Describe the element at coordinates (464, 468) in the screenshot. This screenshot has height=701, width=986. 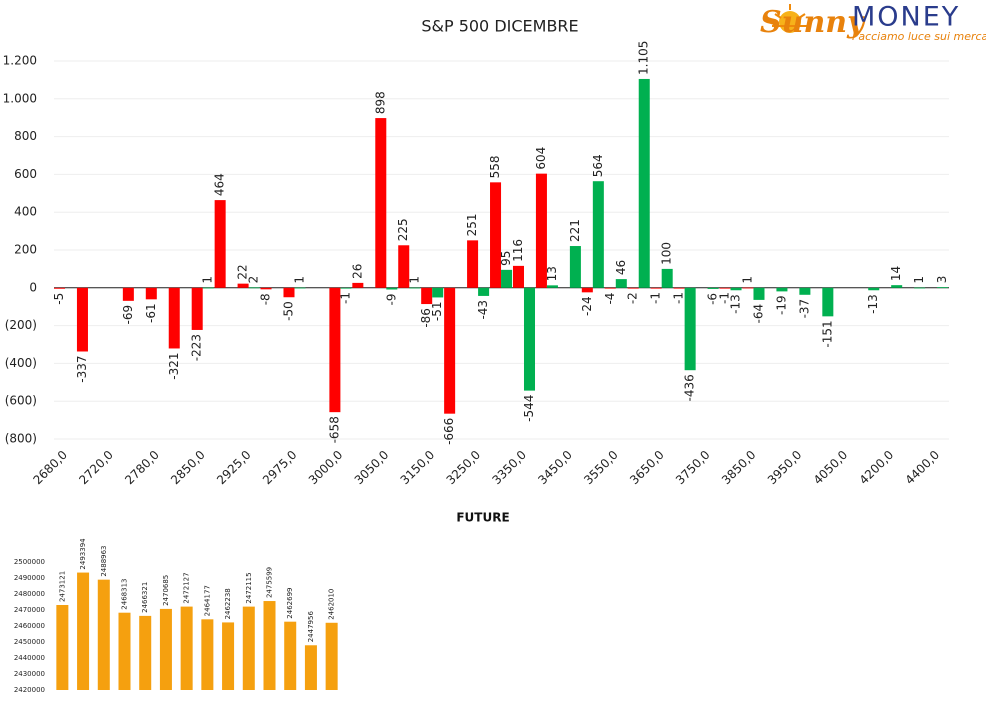
I see `x-tick-label: 3250,0` at that location.